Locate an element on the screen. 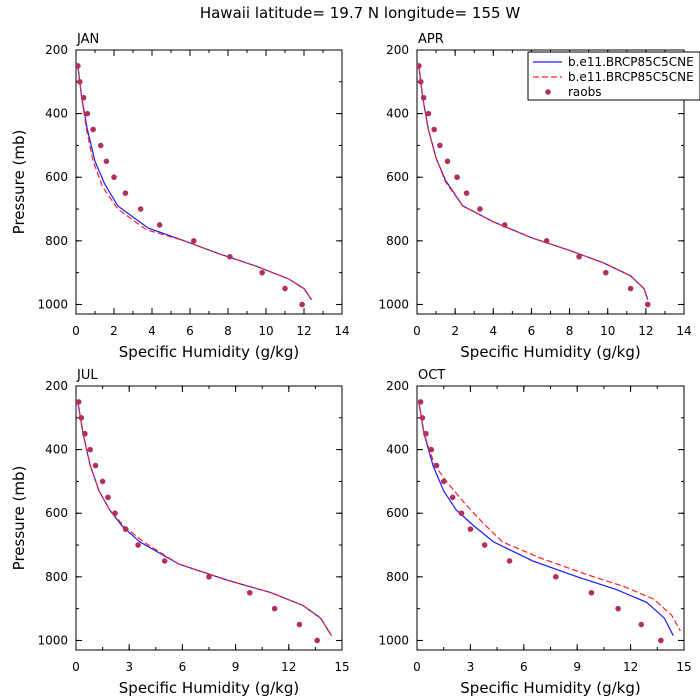 The height and width of the screenshot is (700, 700). legend-label: b.e11.BRCP85C5CNE is located at coordinates (631, 62).